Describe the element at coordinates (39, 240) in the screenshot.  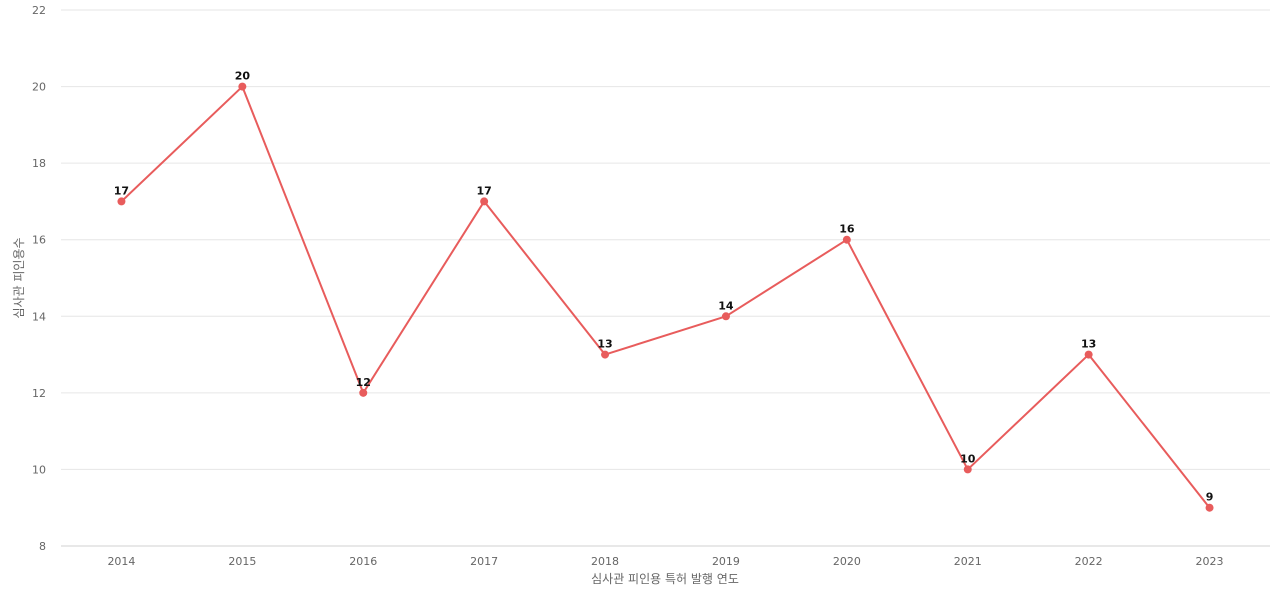
I see `y-tick-label: 16` at that location.